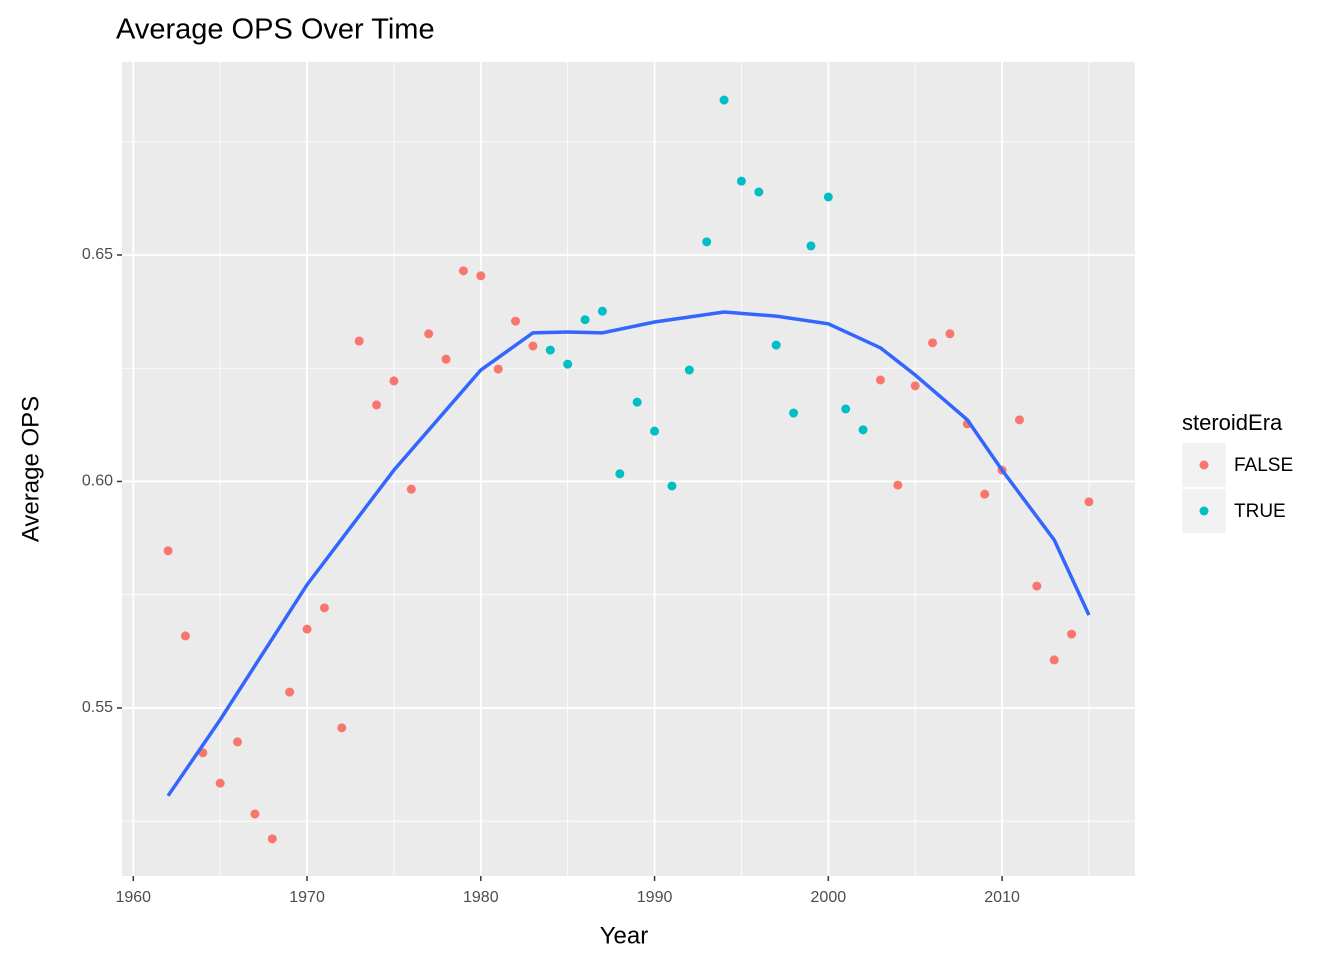 Image resolution: width=1344 pixels, height=965 pixels. Describe the element at coordinates (1002, 897) in the screenshot. I see `x-tick-label: 2010` at that location.